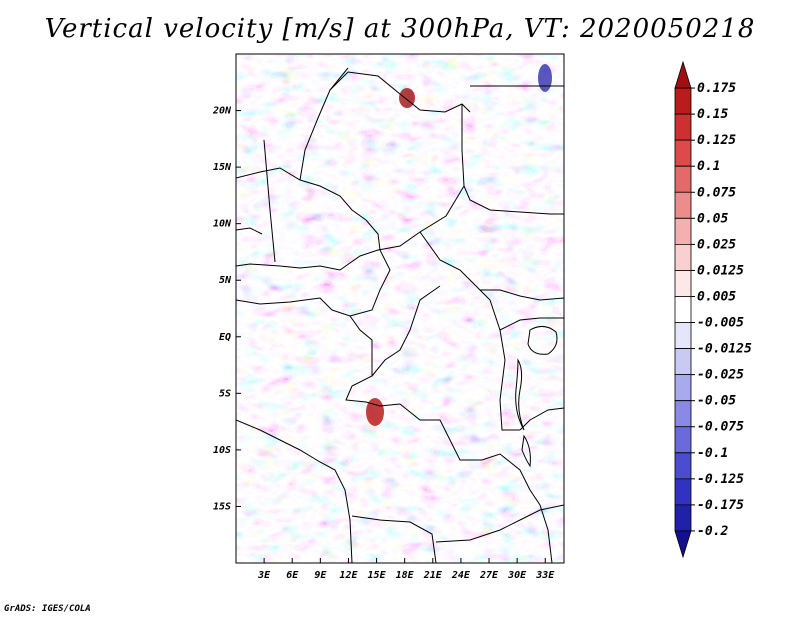  What do you see at coordinates (292, 575) in the screenshot?
I see `lon-tick-label: 6E` at bounding box center [292, 575].